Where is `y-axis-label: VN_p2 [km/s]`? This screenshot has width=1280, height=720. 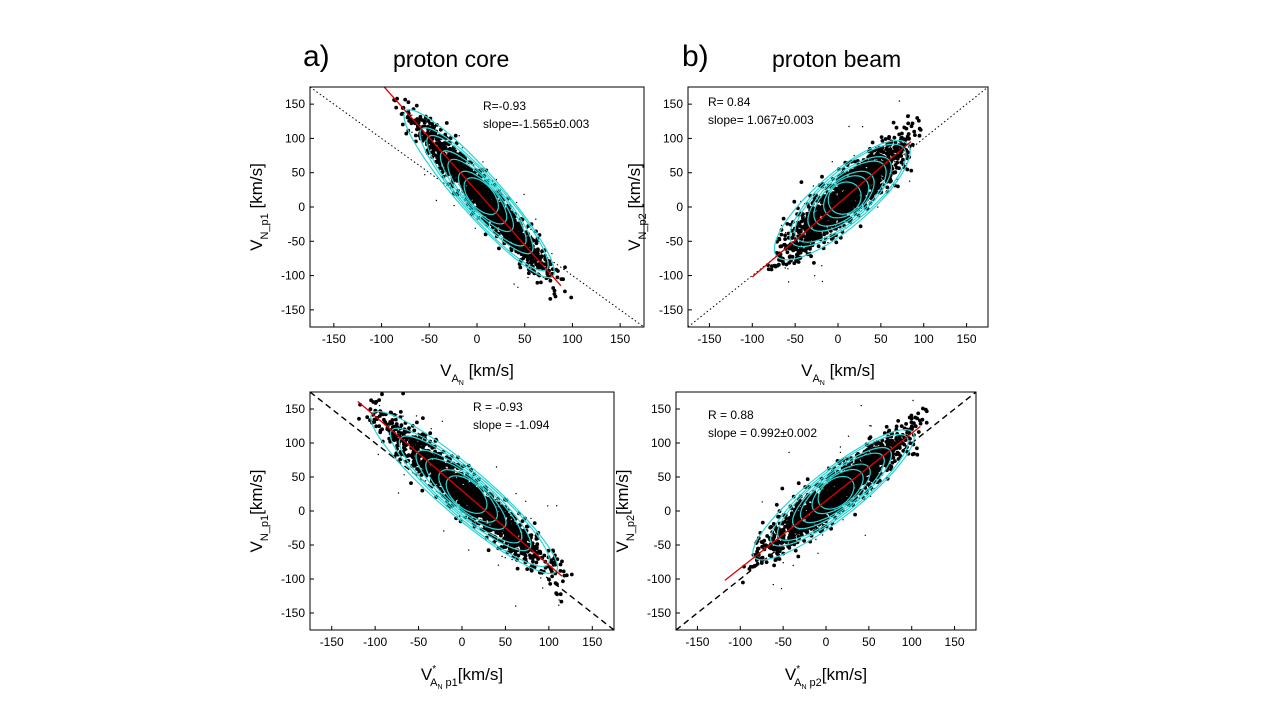
y-axis-label: VN_p2 [km/s] is located at coordinates (637, 207).